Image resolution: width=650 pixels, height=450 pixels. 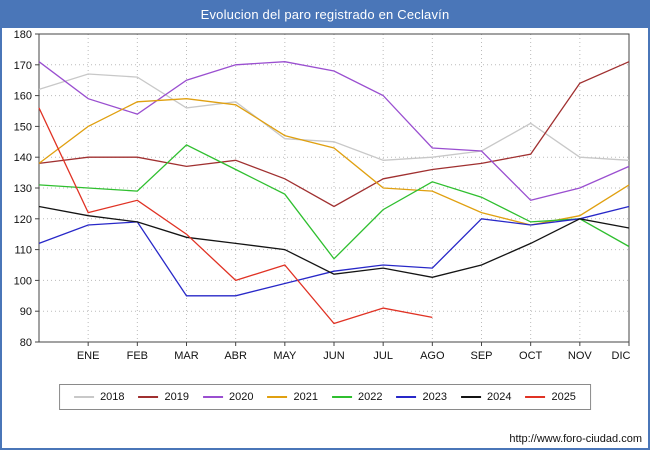 What do you see at coordinates (186, 356) in the screenshot?
I see `svg-text: MAR` at bounding box center [186, 356].